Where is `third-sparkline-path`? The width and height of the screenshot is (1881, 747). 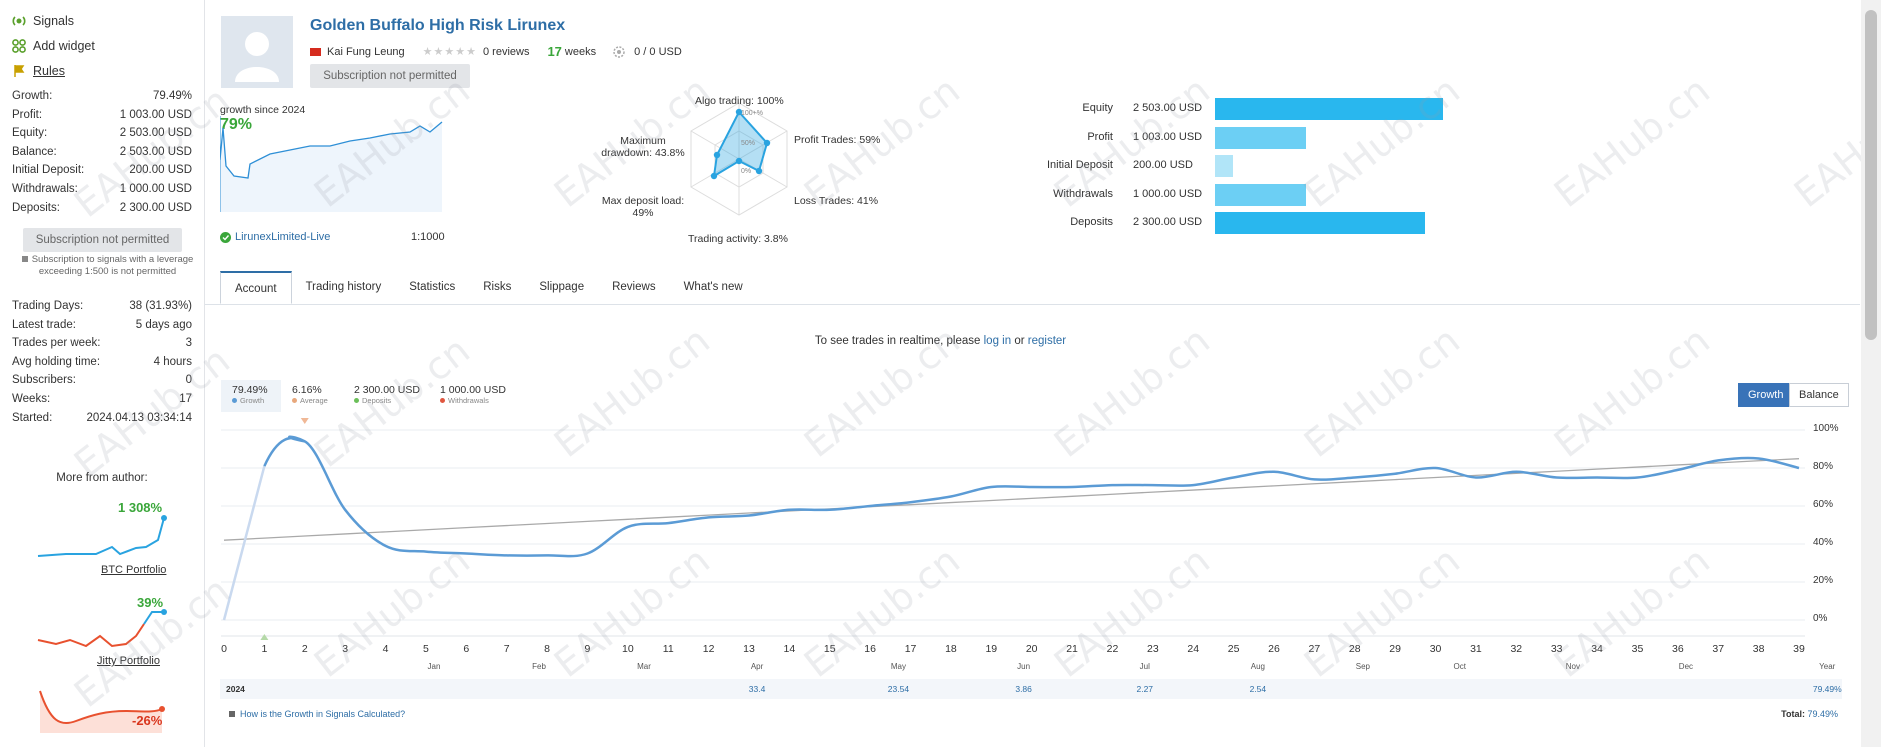
third-sparkline-path is located at coordinates (101, 707).